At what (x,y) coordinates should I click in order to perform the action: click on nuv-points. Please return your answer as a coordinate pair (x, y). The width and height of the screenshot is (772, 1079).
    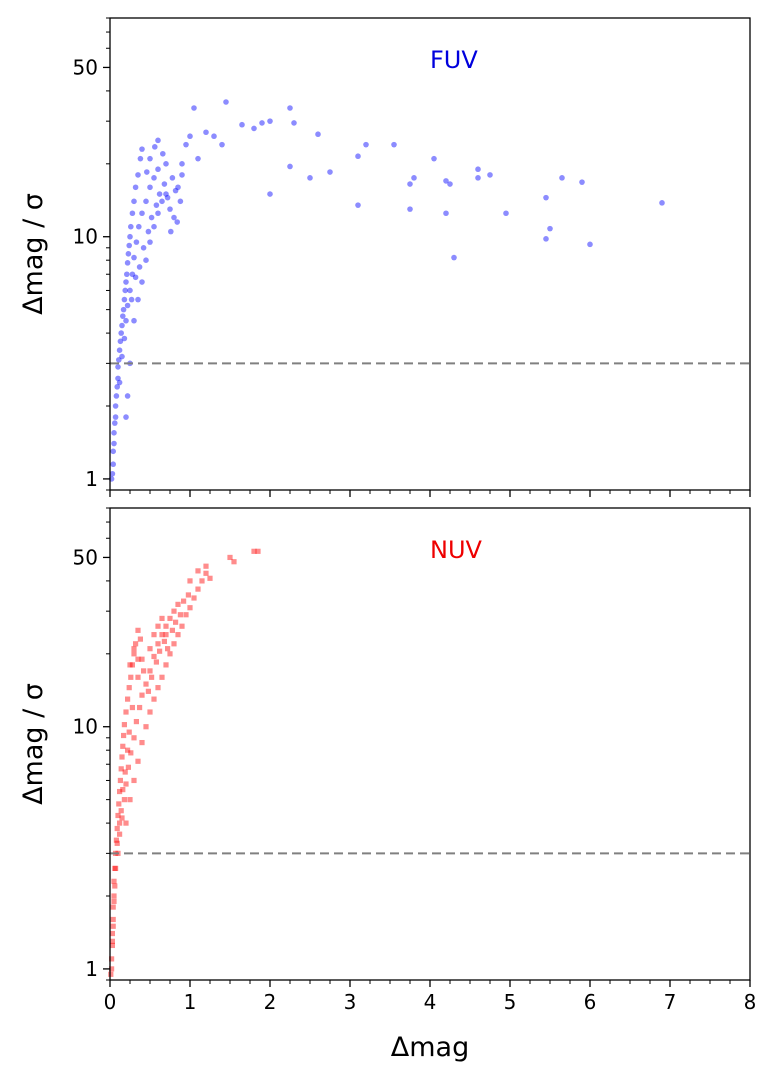
    Looking at the image, I should click on (184, 762).